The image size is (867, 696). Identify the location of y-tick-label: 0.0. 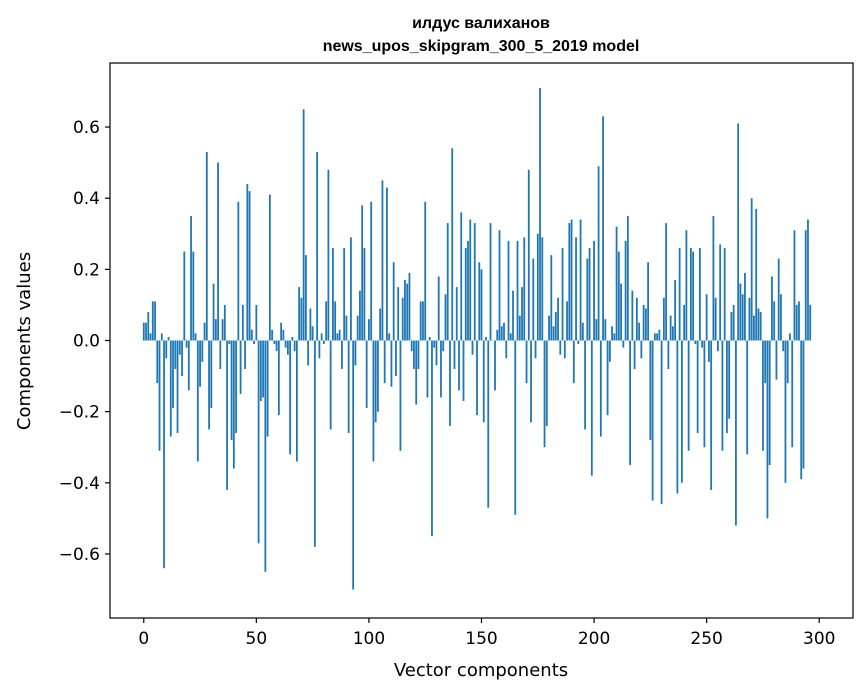
(86, 342).